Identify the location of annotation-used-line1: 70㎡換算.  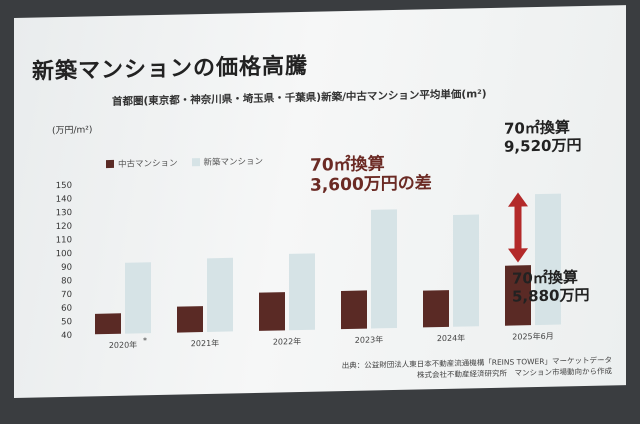
(545, 278).